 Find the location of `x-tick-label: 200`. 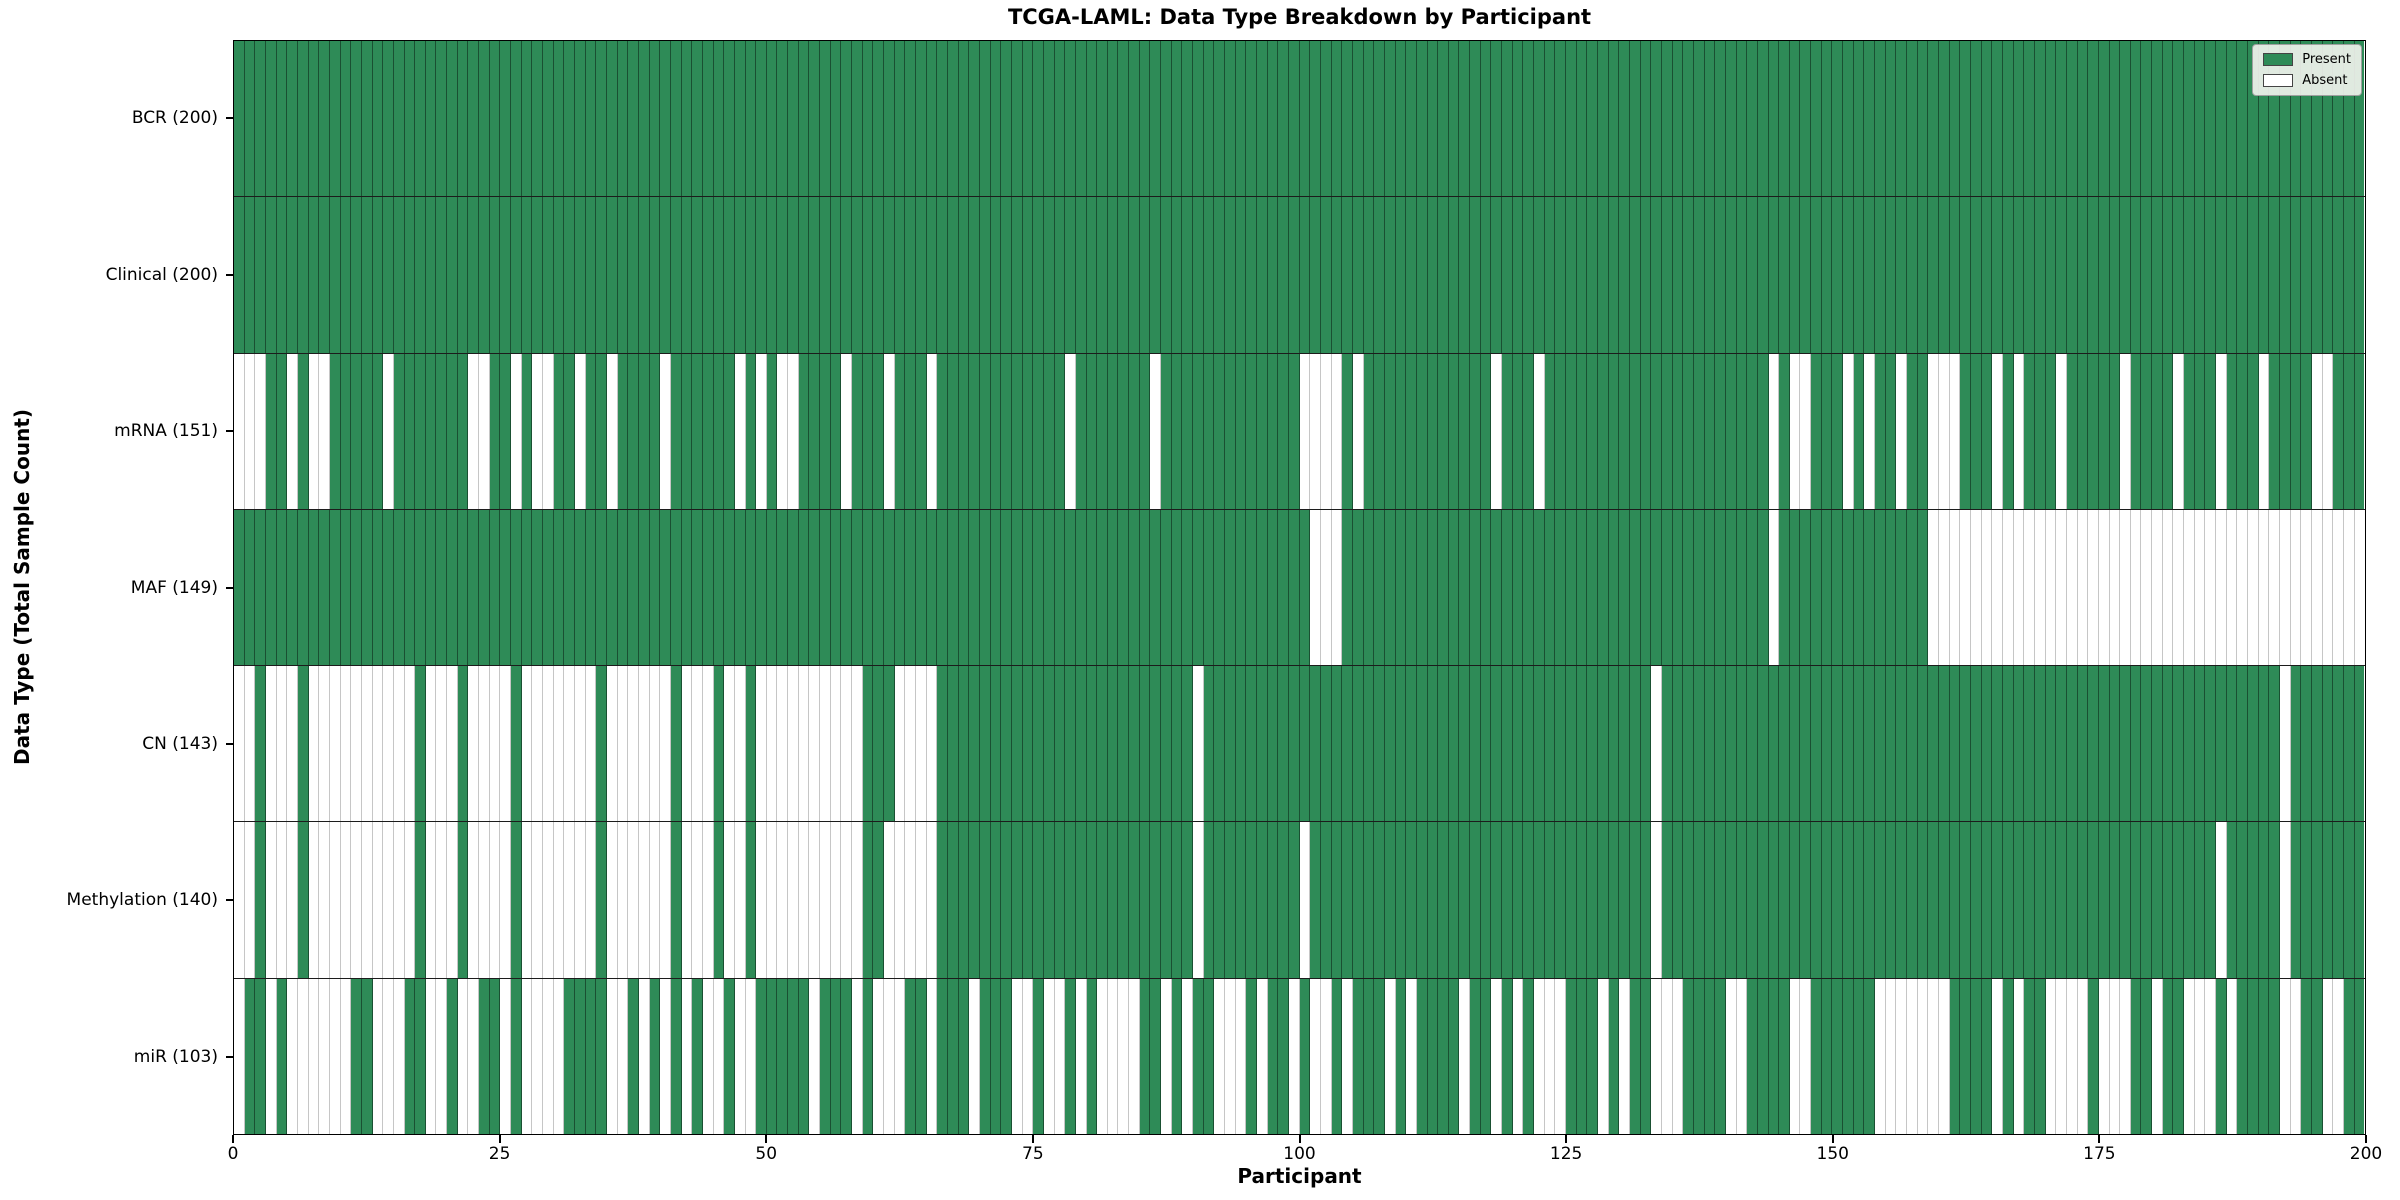

x-tick-label: 200 is located at coordinates (2366, 1154).